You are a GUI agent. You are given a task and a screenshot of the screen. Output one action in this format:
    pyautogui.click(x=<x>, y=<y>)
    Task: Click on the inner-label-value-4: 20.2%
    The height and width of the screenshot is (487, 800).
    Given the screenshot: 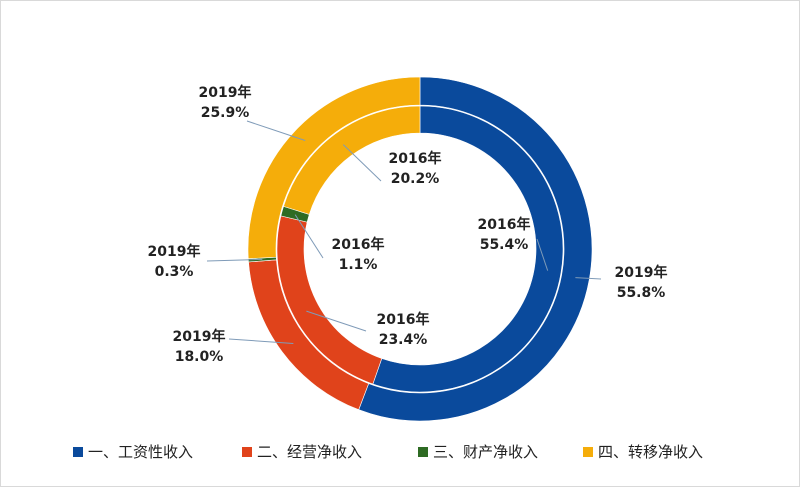 What is the action you would take?
    pyautogui.click(x=415, y=179)
    